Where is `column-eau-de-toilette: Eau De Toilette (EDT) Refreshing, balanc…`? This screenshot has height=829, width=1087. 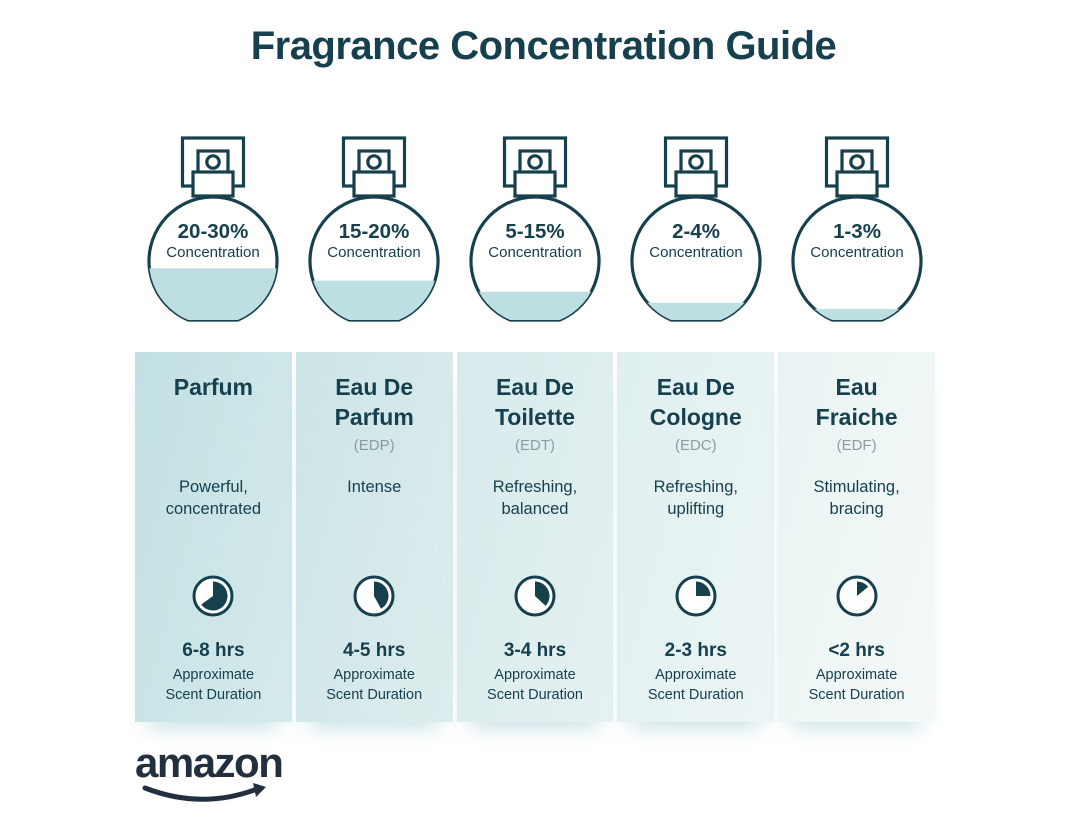 column-eau-de-toilette: Eau De Toilette (EDT) Refreshing, balanc… is located at coordinates (535, 537).